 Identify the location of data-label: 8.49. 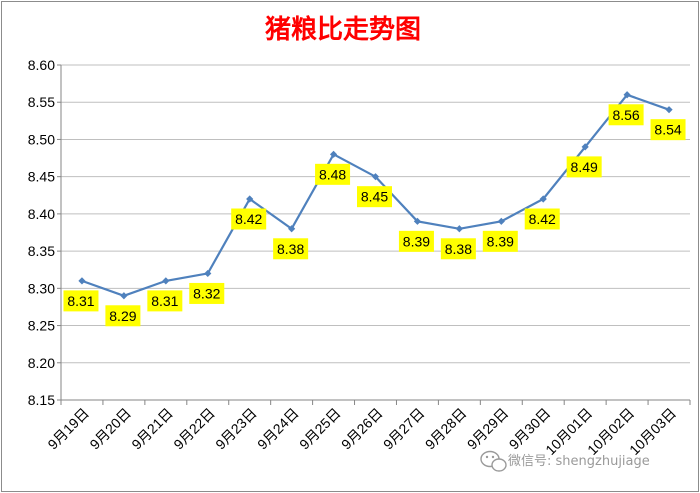
(584, 167).